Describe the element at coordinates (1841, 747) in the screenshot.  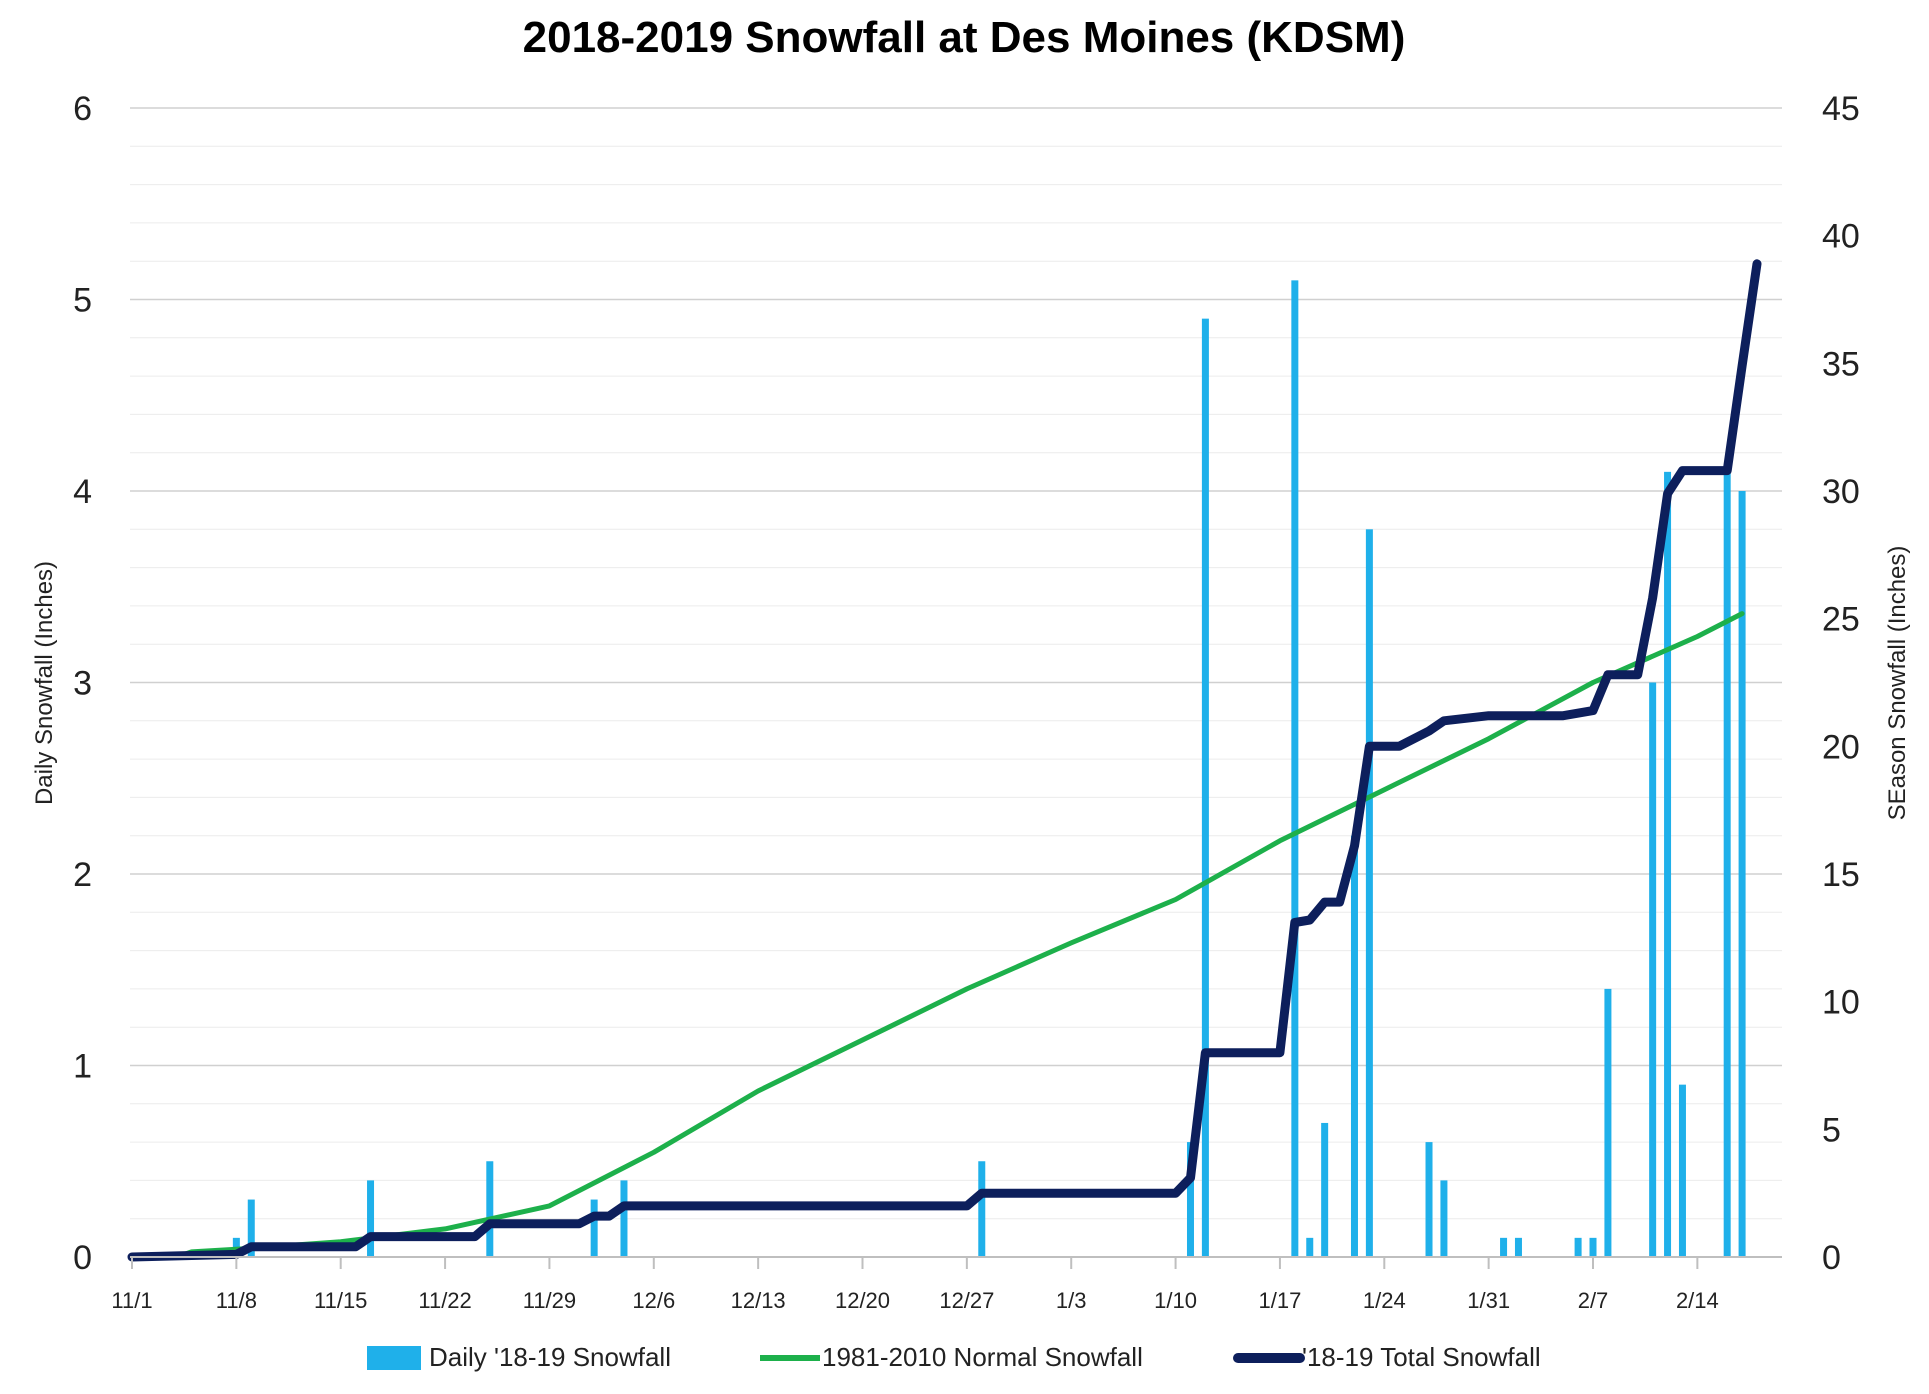
I see `y2-tick-label: 20` at that location.